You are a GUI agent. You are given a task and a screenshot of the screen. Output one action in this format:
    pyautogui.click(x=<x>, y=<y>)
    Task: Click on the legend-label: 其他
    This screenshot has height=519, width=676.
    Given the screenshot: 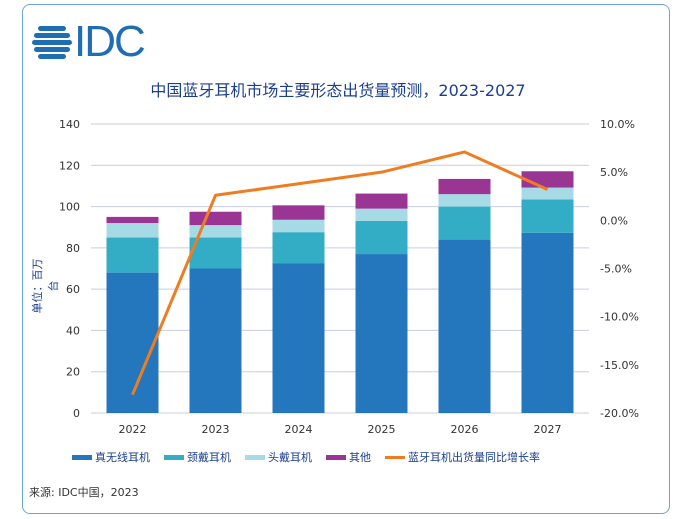 What is the action you would take?
    pyautogui.click(x=360, y=457)
    